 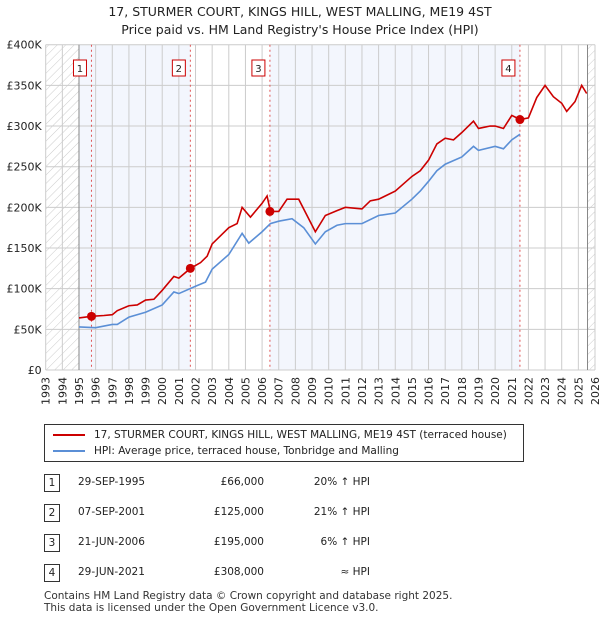 I want to click on x-tick-label: 2017, so click(x=445, y=391).